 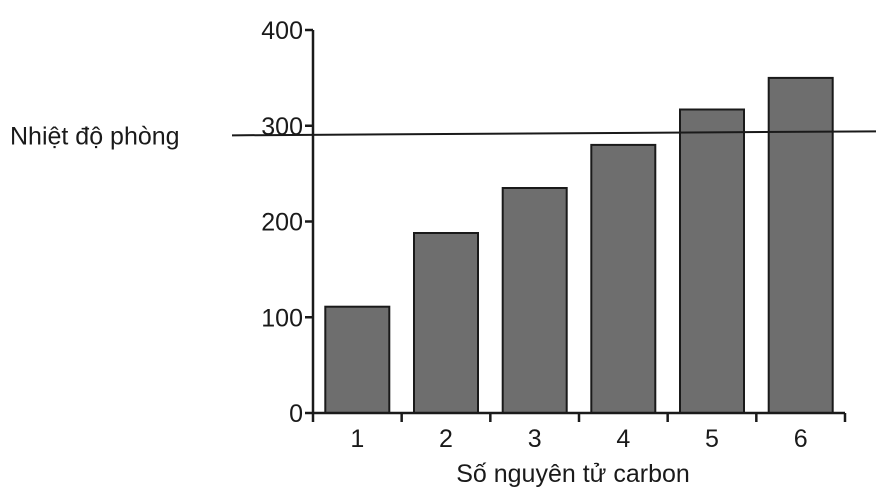 I want to click on y-tick-label-0: 0, so click(x=296, y=414).